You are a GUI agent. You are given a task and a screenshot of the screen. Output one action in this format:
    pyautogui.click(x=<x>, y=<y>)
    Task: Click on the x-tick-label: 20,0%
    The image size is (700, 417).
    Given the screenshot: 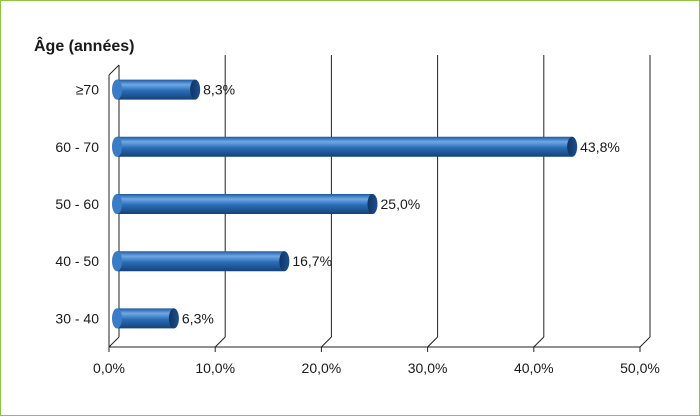 What is the action you would take?
    pyautogui.click(x=322, y=368)
    